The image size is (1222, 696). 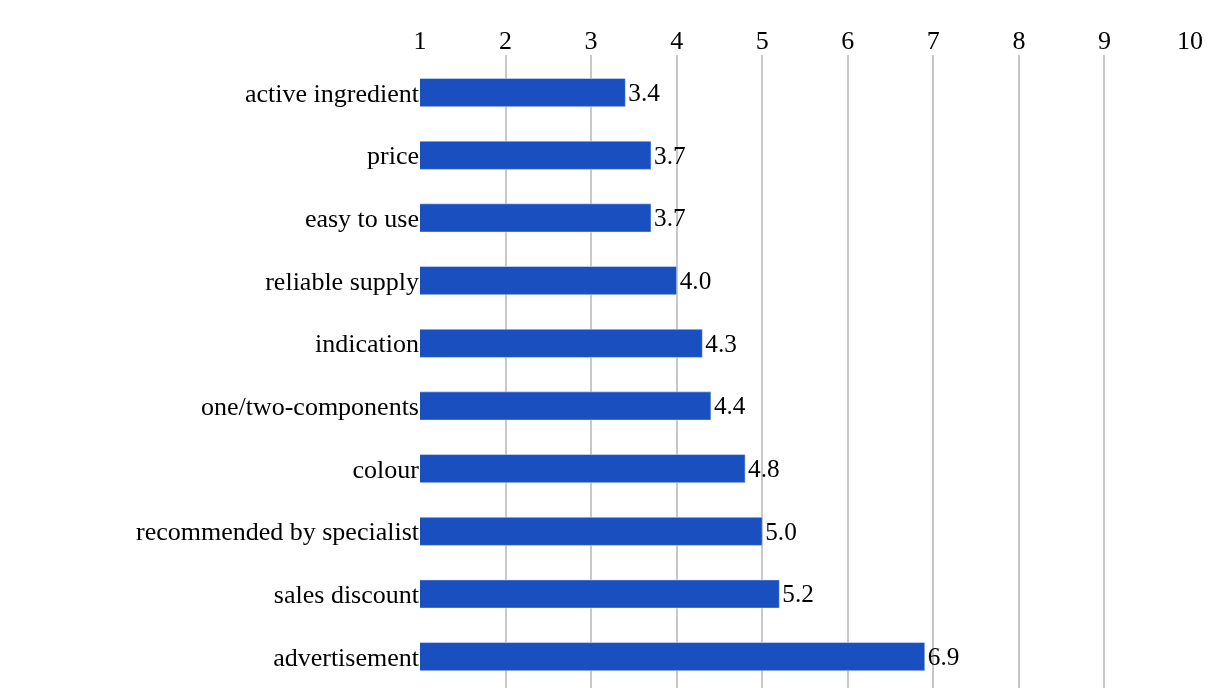 What do you see at coordinates (1104, 40) in the screenshot?
I see `x-tick-label: 9` at bounding box center [1104, 40].